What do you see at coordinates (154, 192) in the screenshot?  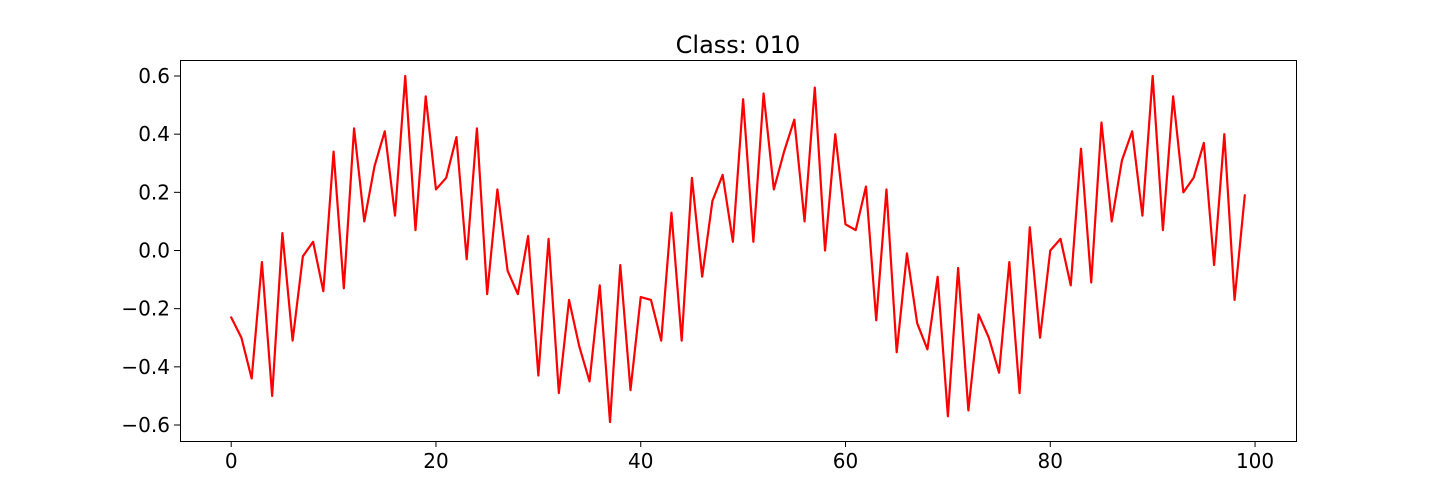 I see `y-tick-label: 0.2` at bounding box center [154, 192].